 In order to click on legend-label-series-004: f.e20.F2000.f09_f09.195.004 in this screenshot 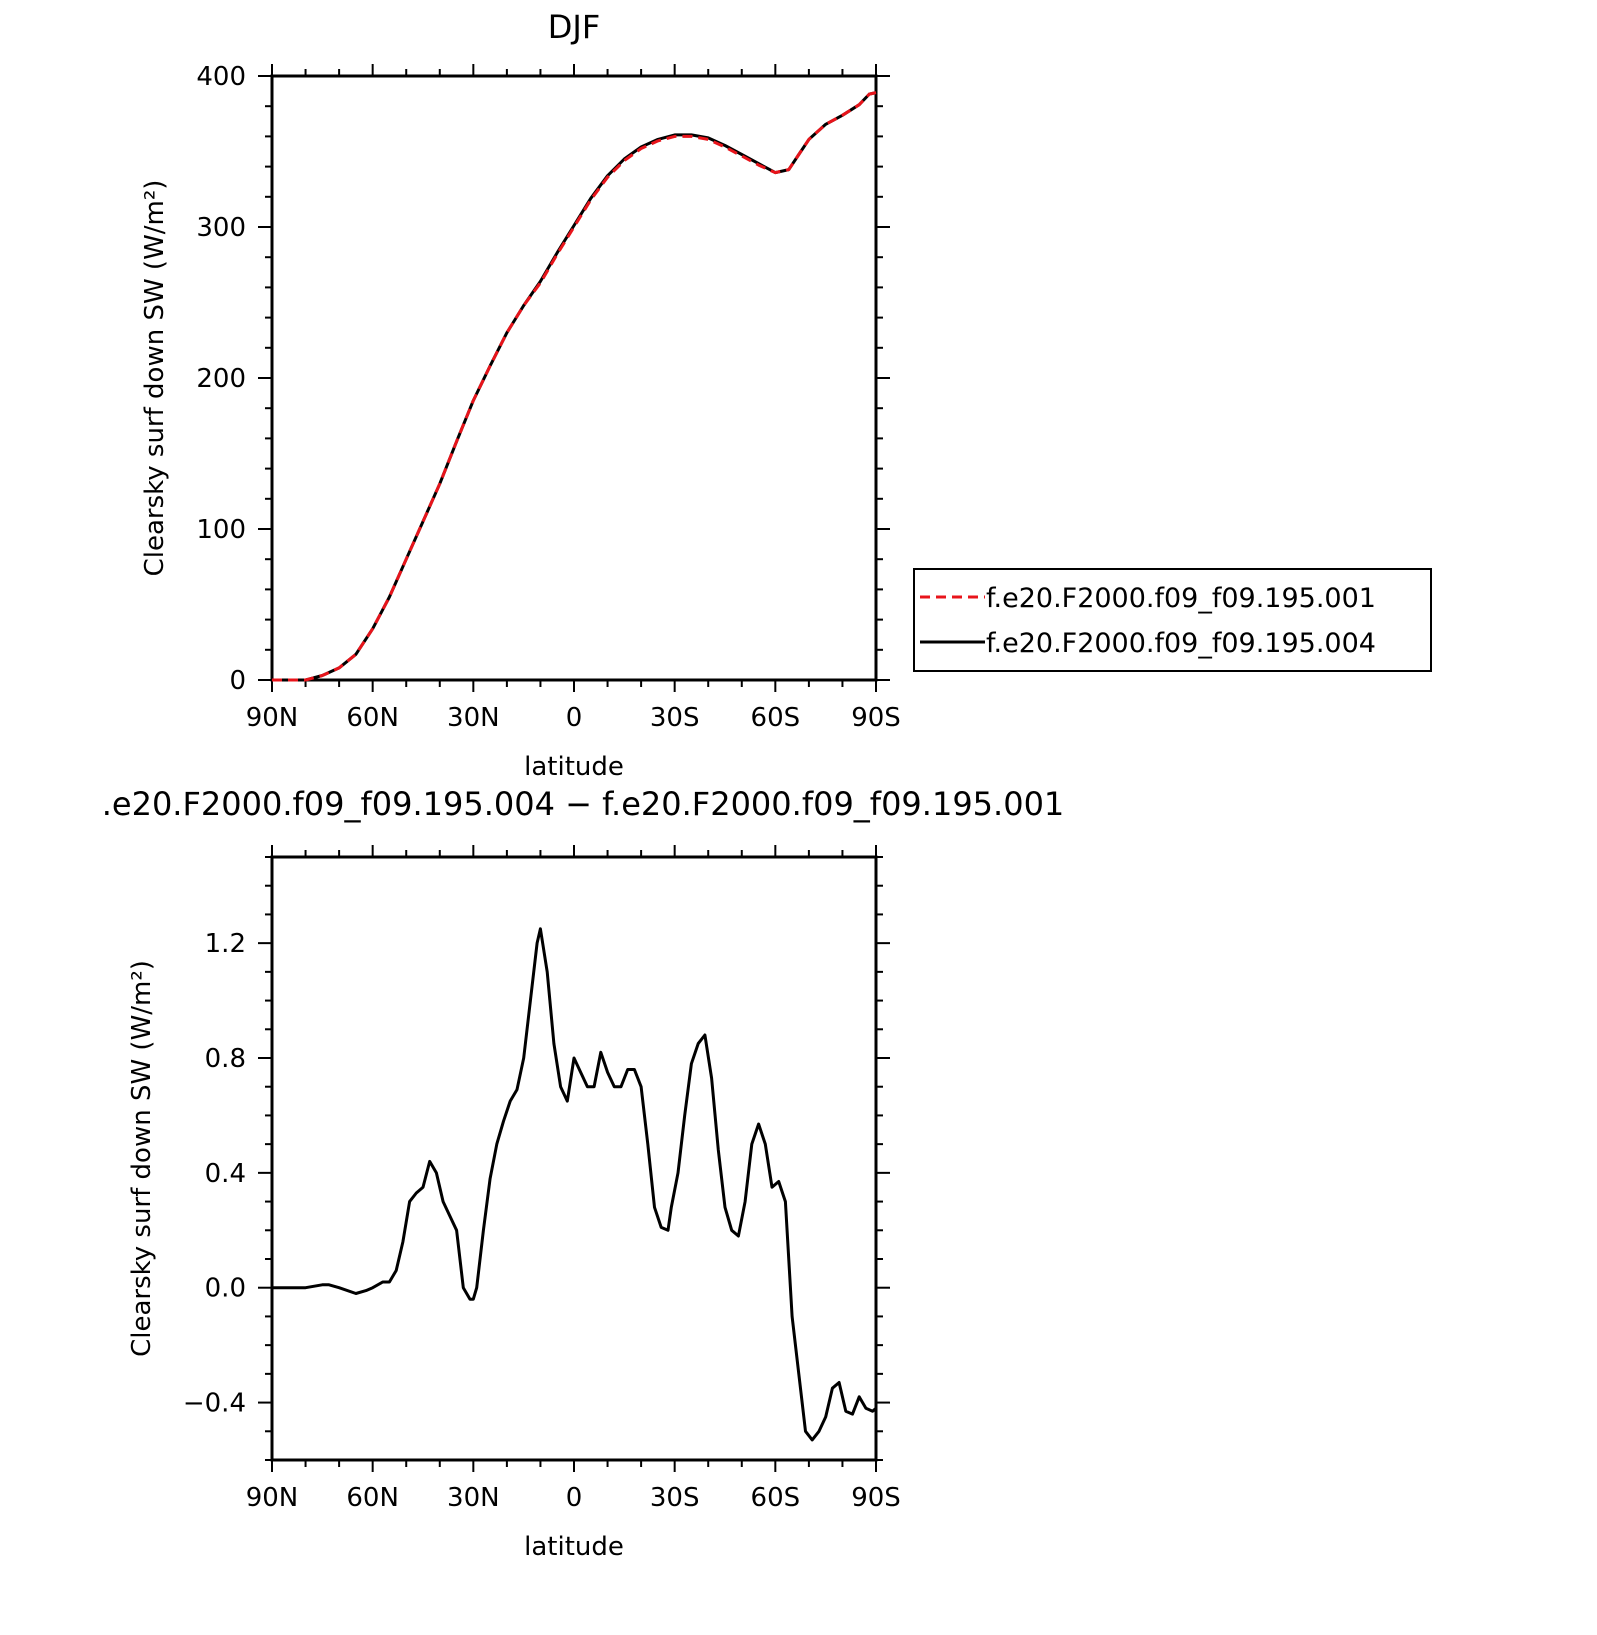, I will do `click(1181, 643)`.